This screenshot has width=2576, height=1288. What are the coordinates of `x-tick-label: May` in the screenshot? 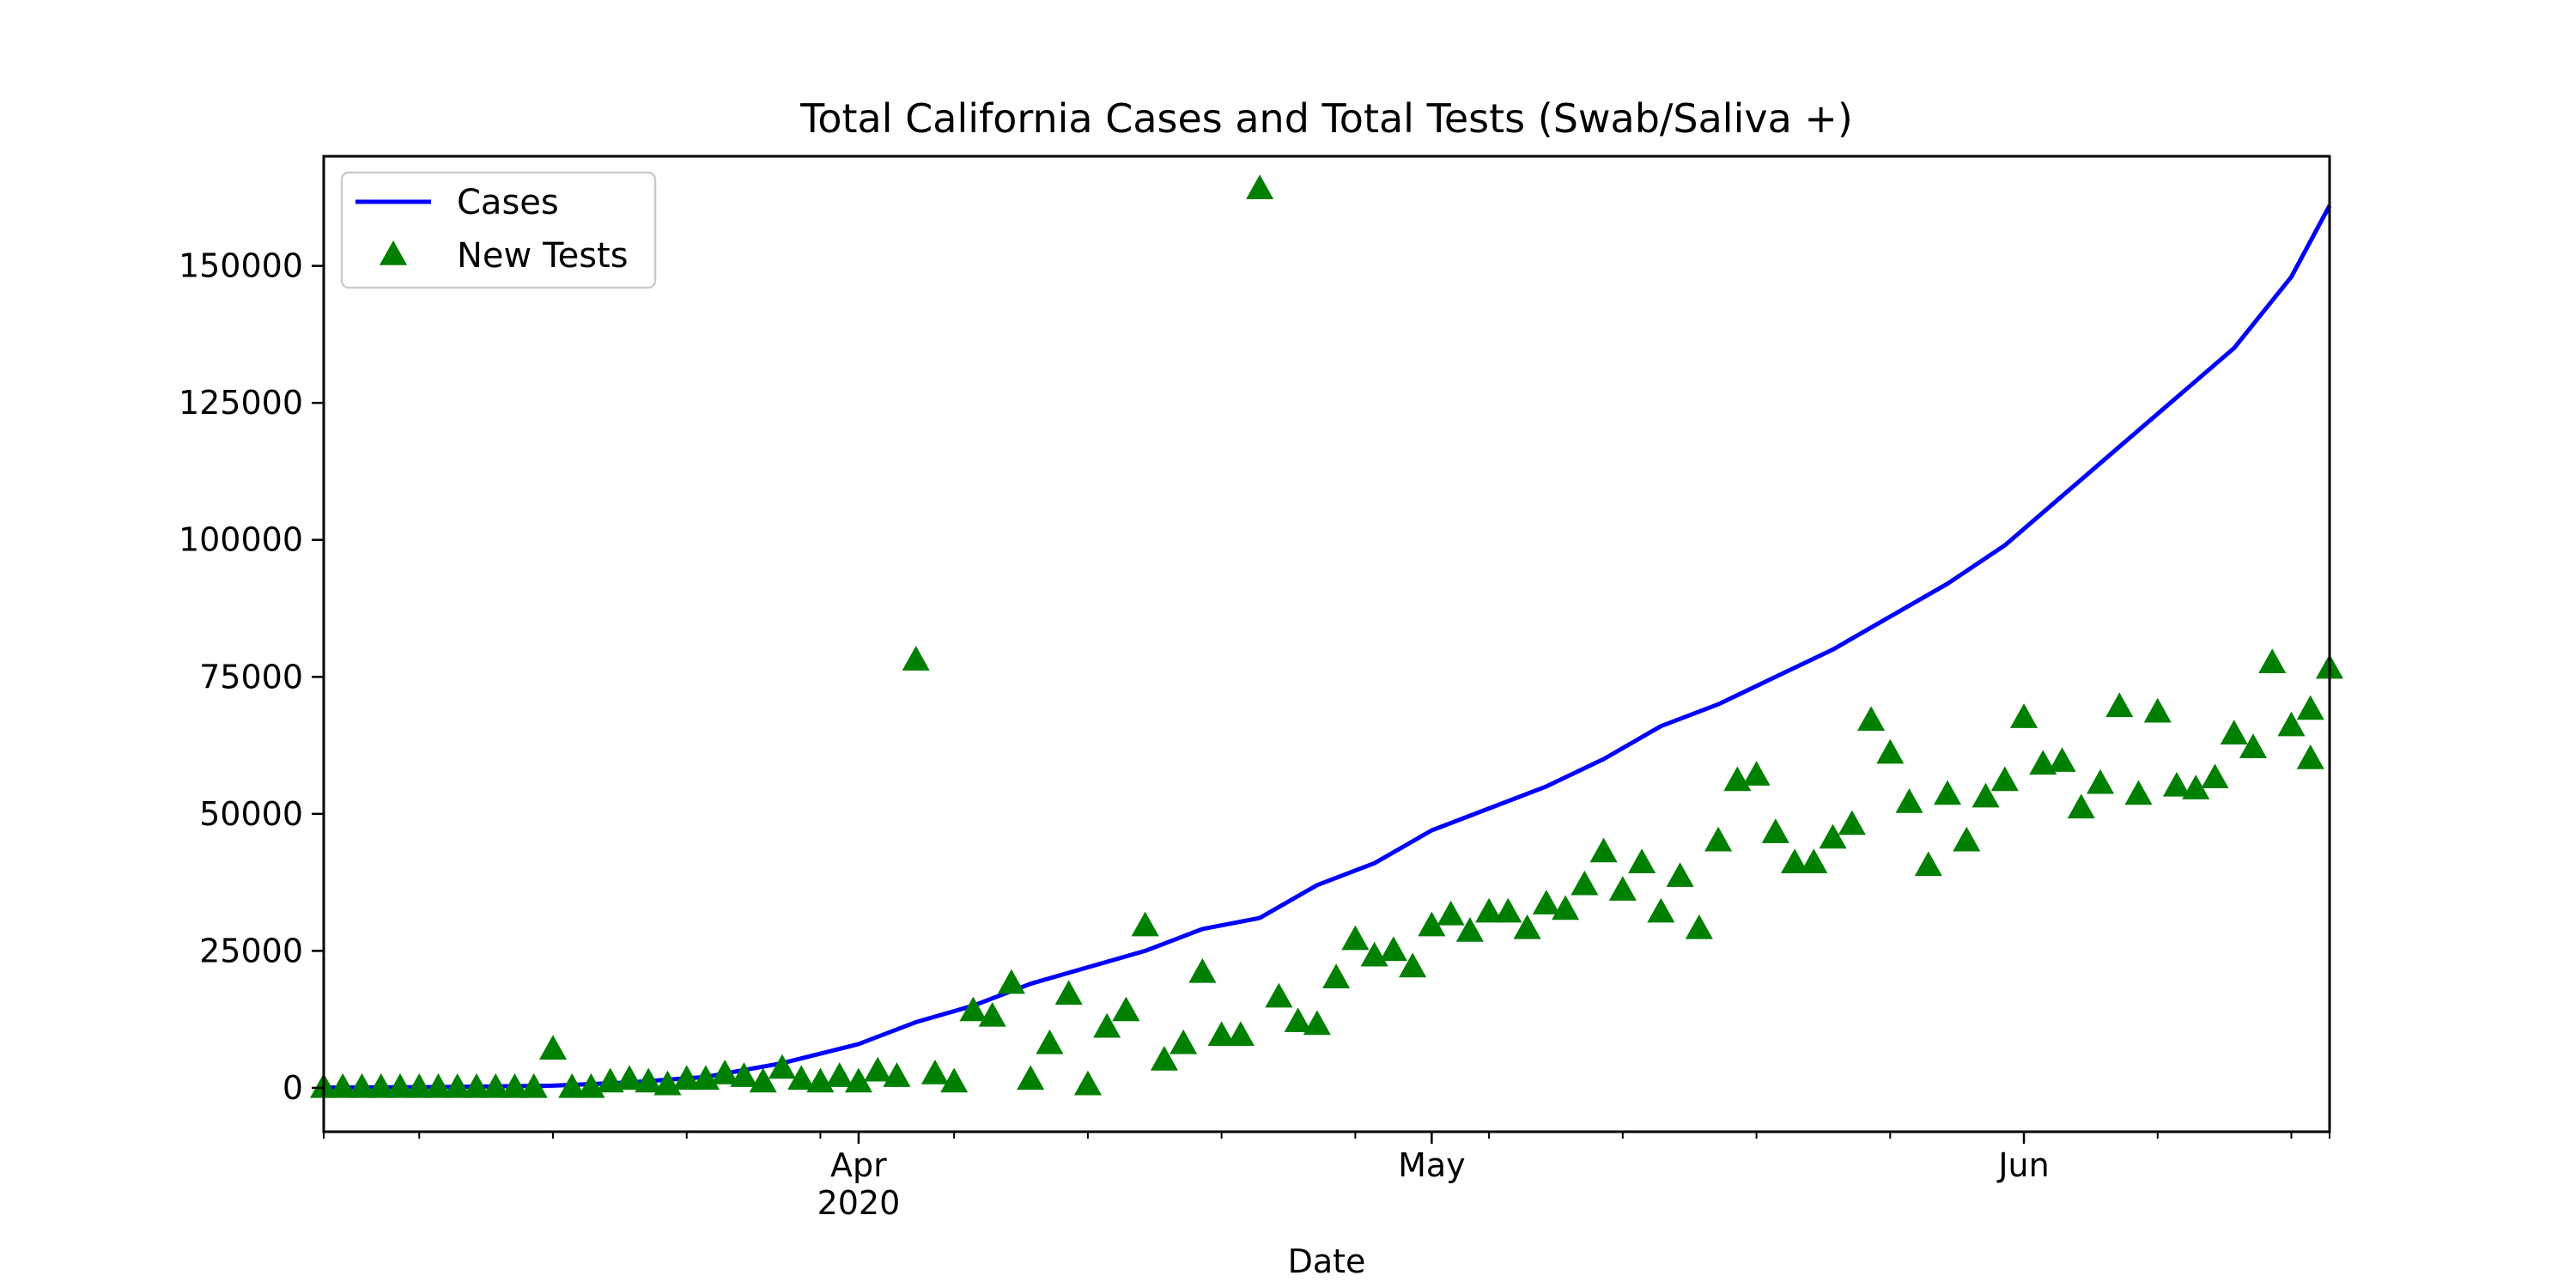 It's located at (1432, 1165).